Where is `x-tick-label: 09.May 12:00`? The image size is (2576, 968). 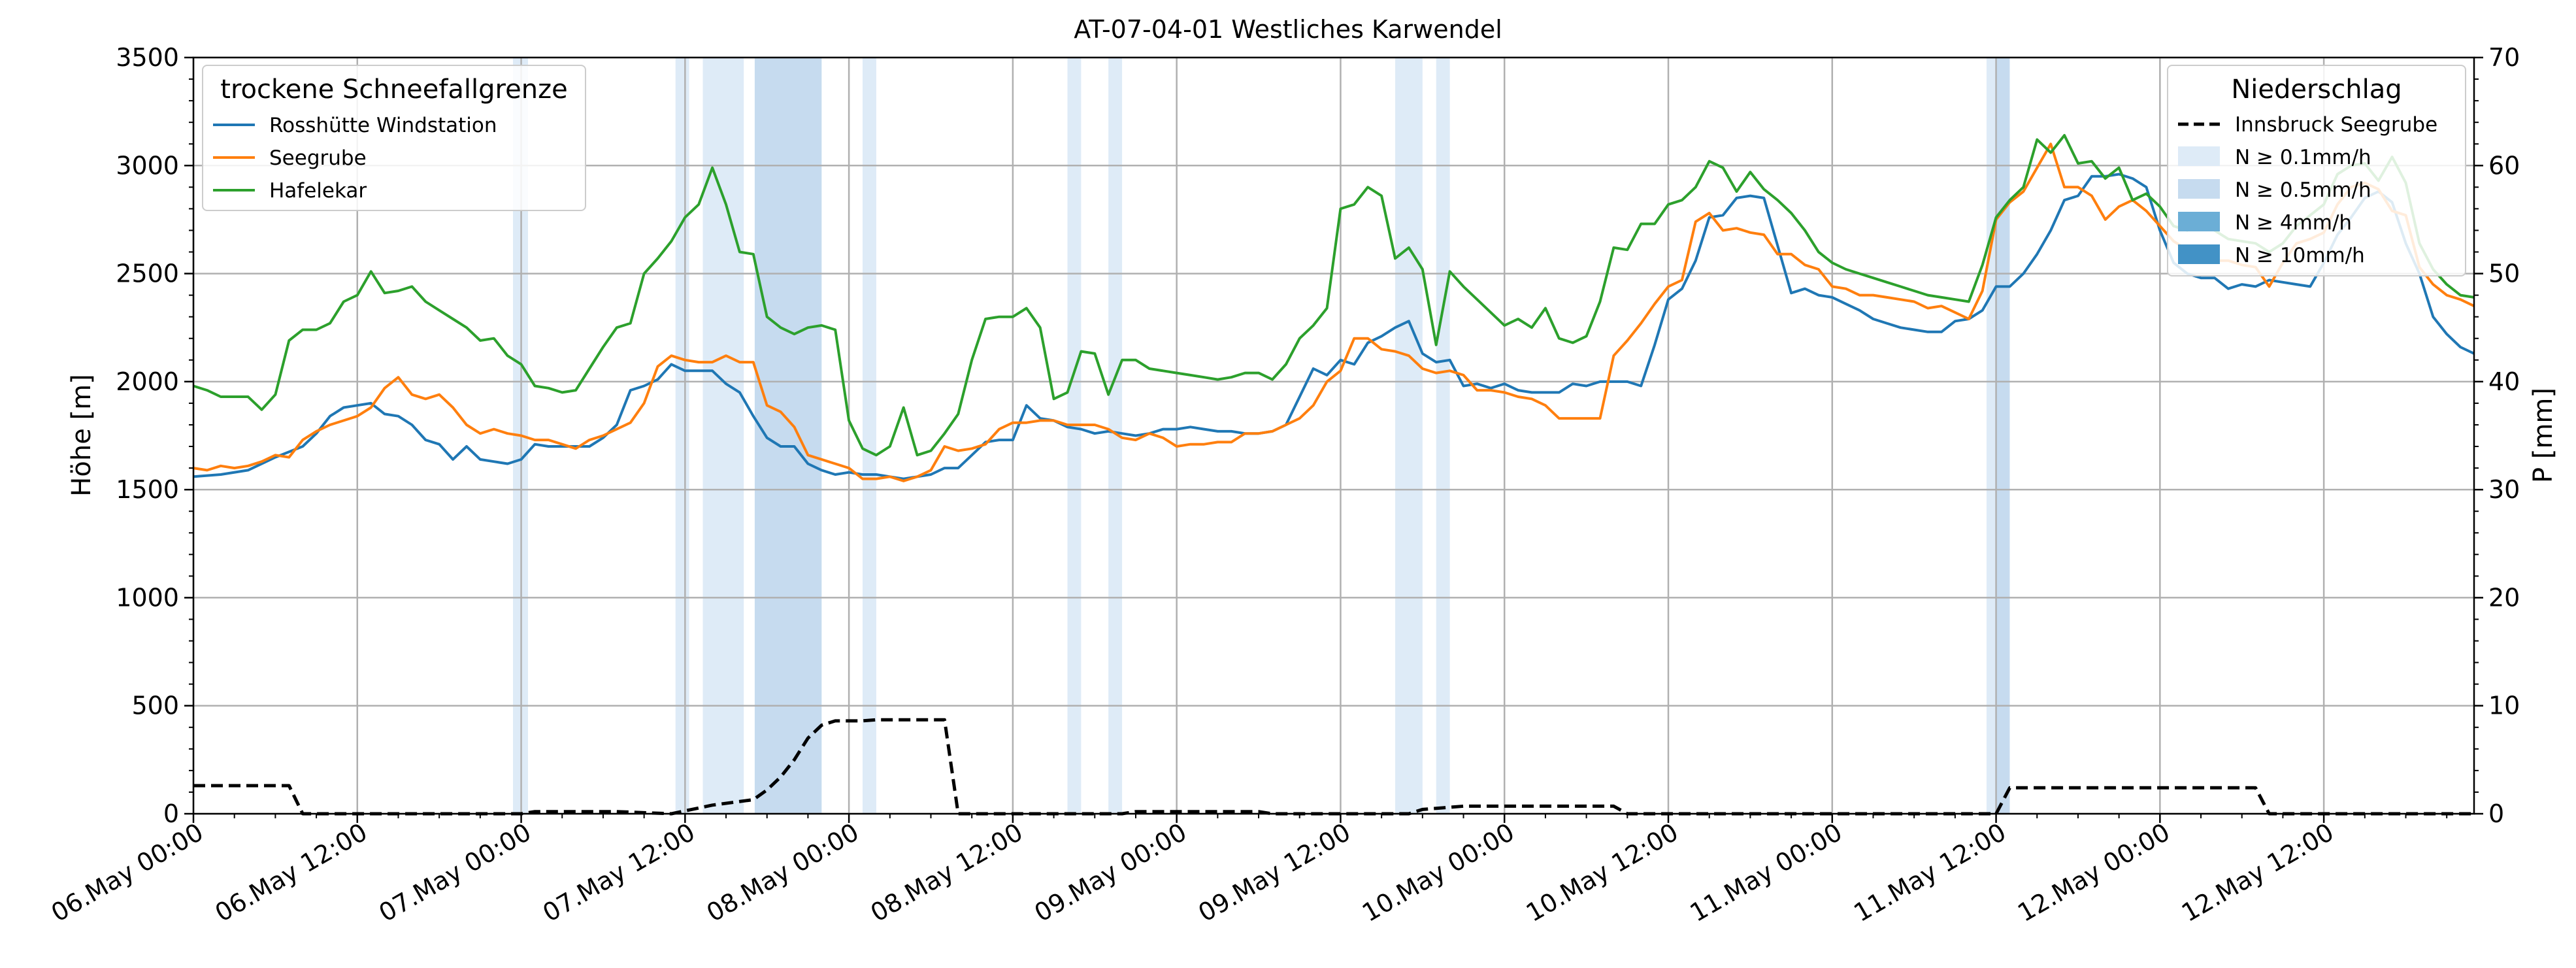 x-tick-label: 09.May 12:00 is located at coordinates (1274, 872).